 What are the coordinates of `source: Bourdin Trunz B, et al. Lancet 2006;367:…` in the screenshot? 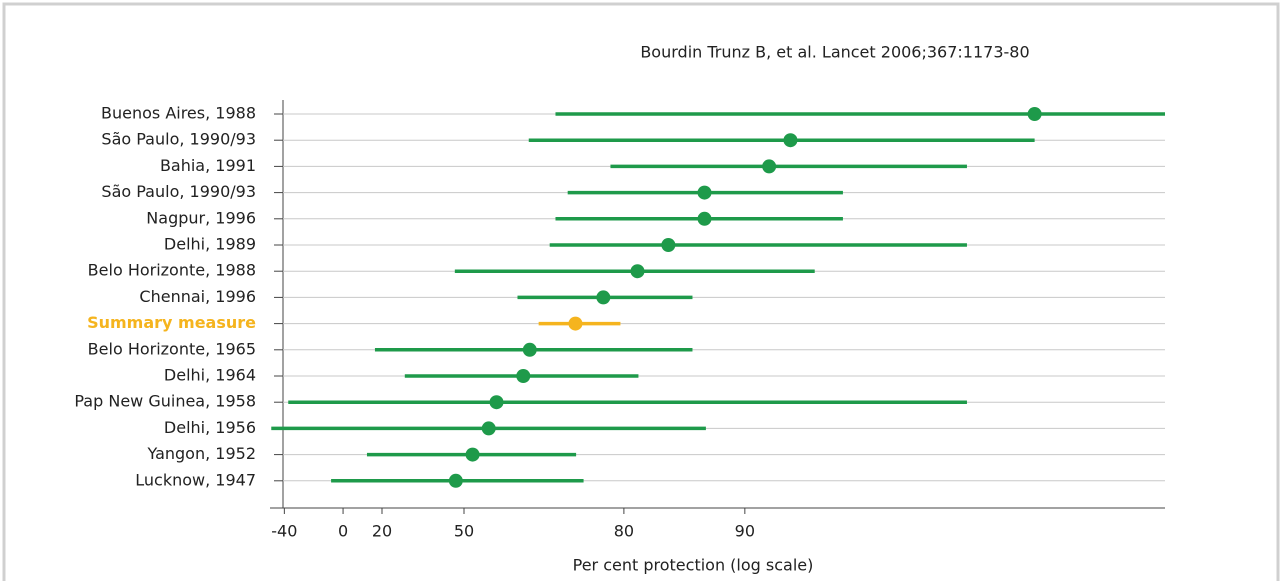 It's located at (834, 52).